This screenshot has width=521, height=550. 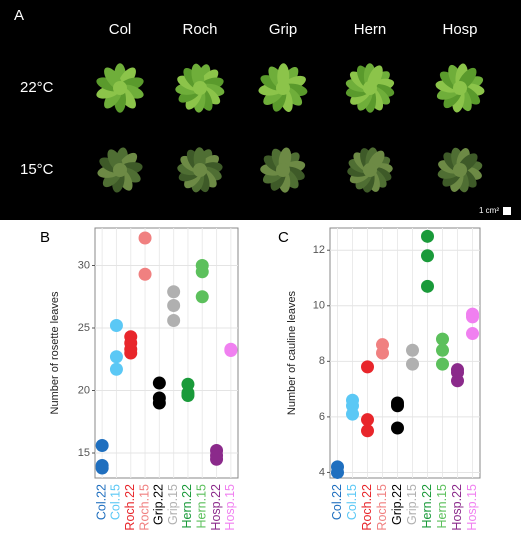 I want to click on temperature-label: 22°C, so click(x=37, y=87).